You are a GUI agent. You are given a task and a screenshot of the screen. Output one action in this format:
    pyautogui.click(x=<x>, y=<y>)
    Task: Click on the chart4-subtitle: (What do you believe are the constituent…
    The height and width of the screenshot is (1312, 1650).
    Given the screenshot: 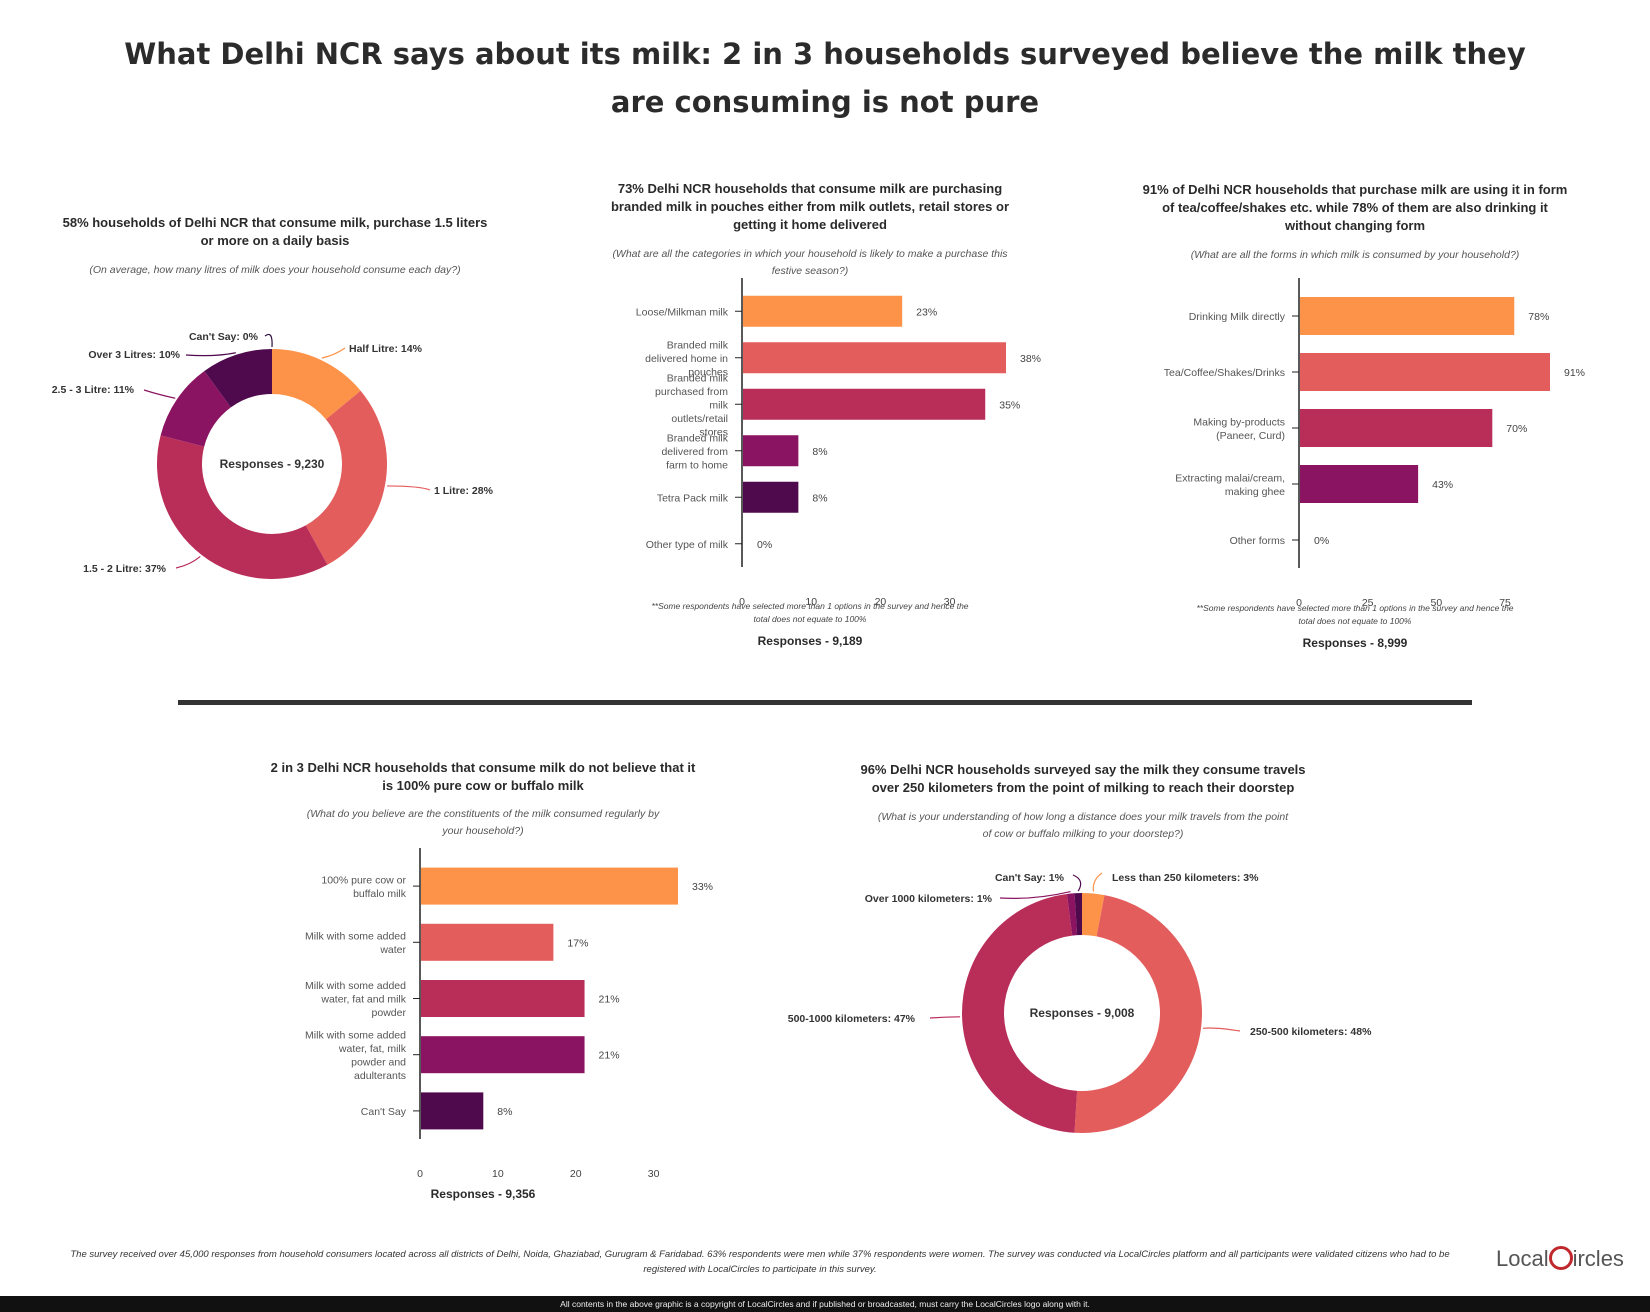 What is the action you would take?
    pyautogui.click(x=483, y=822)
    